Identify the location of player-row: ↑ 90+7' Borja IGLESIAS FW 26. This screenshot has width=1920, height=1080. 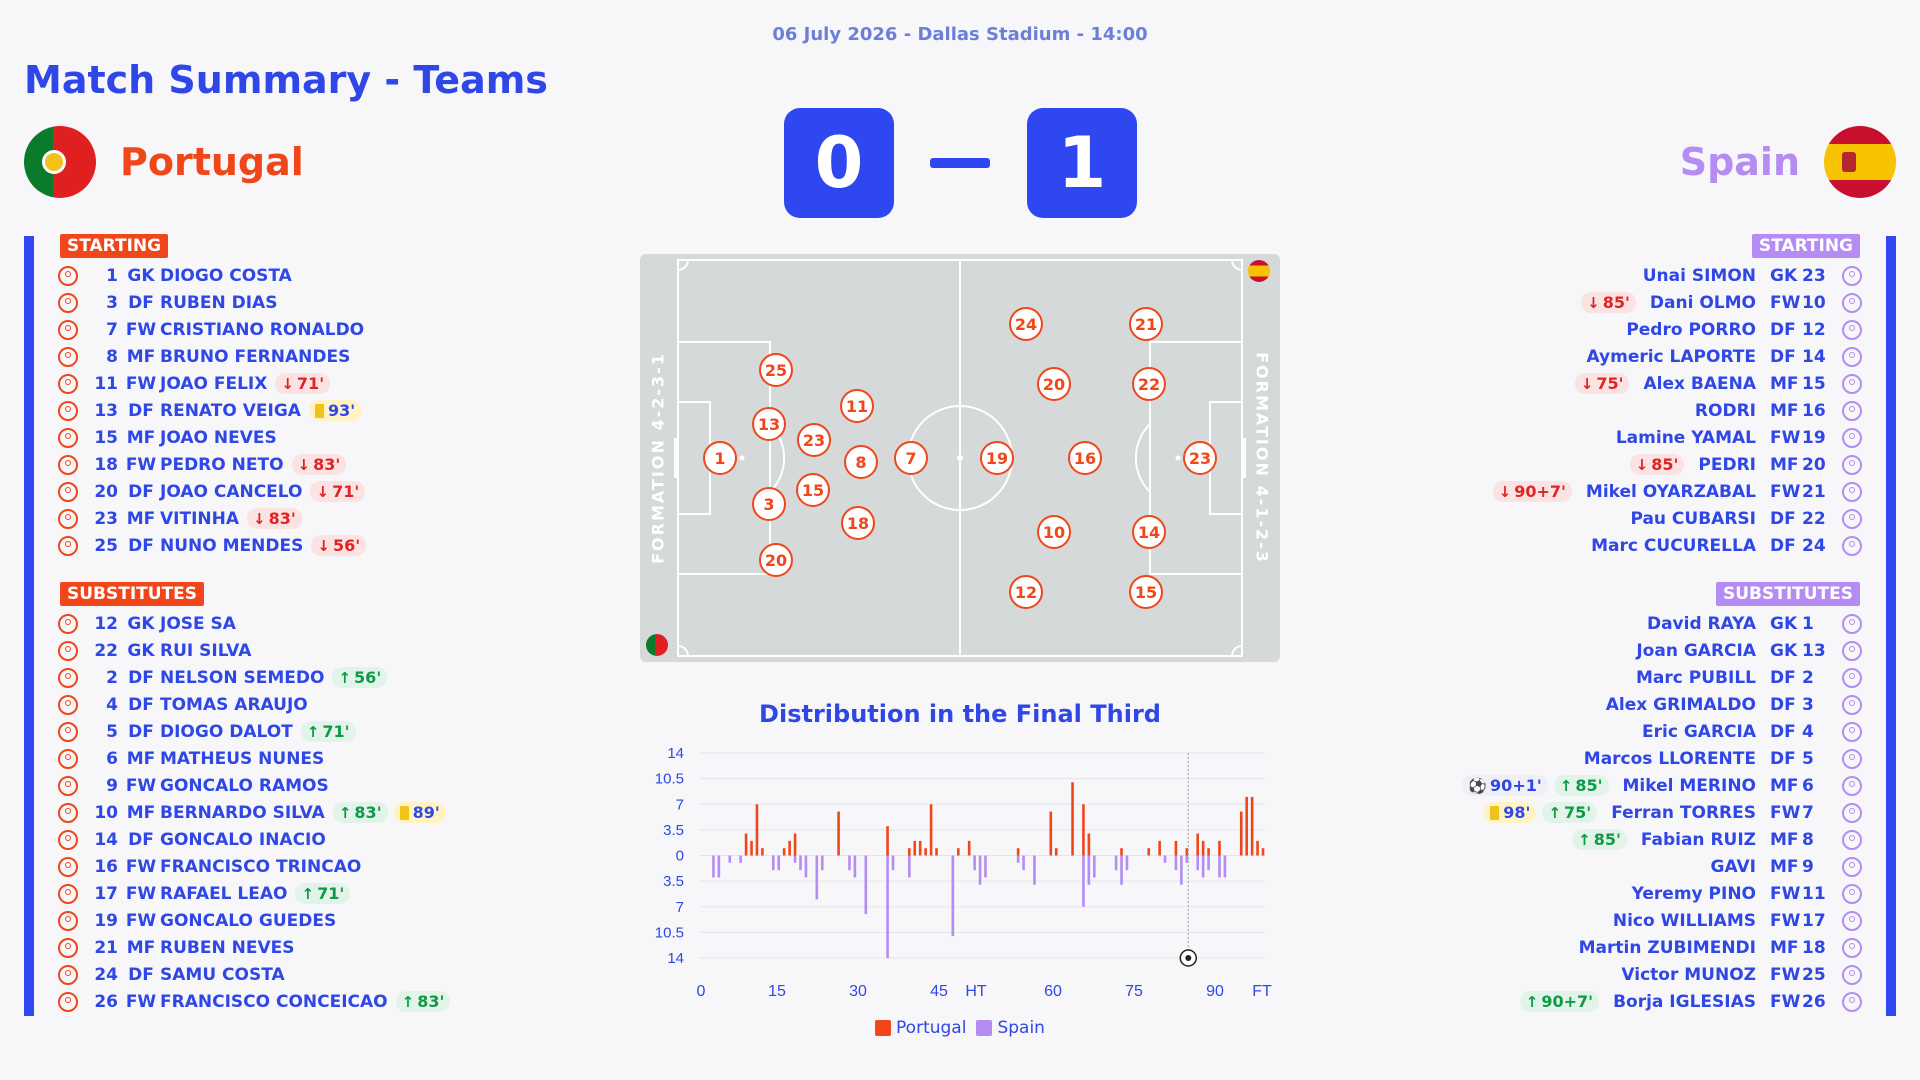
(1582, 1001).